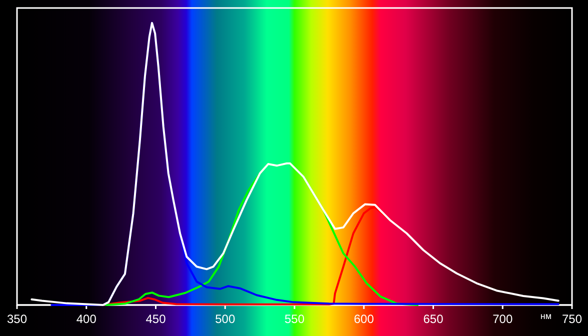 Image resolution: width=588 pixels, height=336 pixels. Describe the element at coordinates (502, 319) in the screenshot. I see `x-tick-label: 700` at that location.